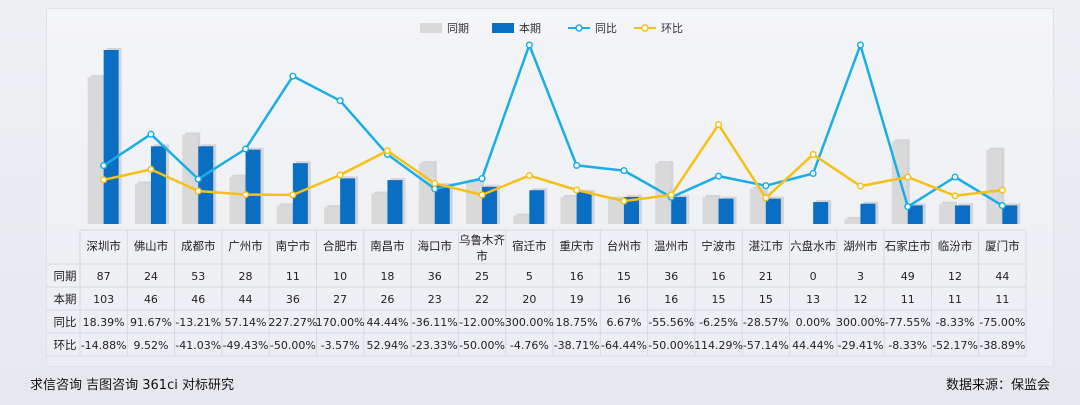 This screenshot has height=405, width=1080. Describe the element at coordinates (151, 246) in the screenshot. I see `category-label: 佛山市` at that location.